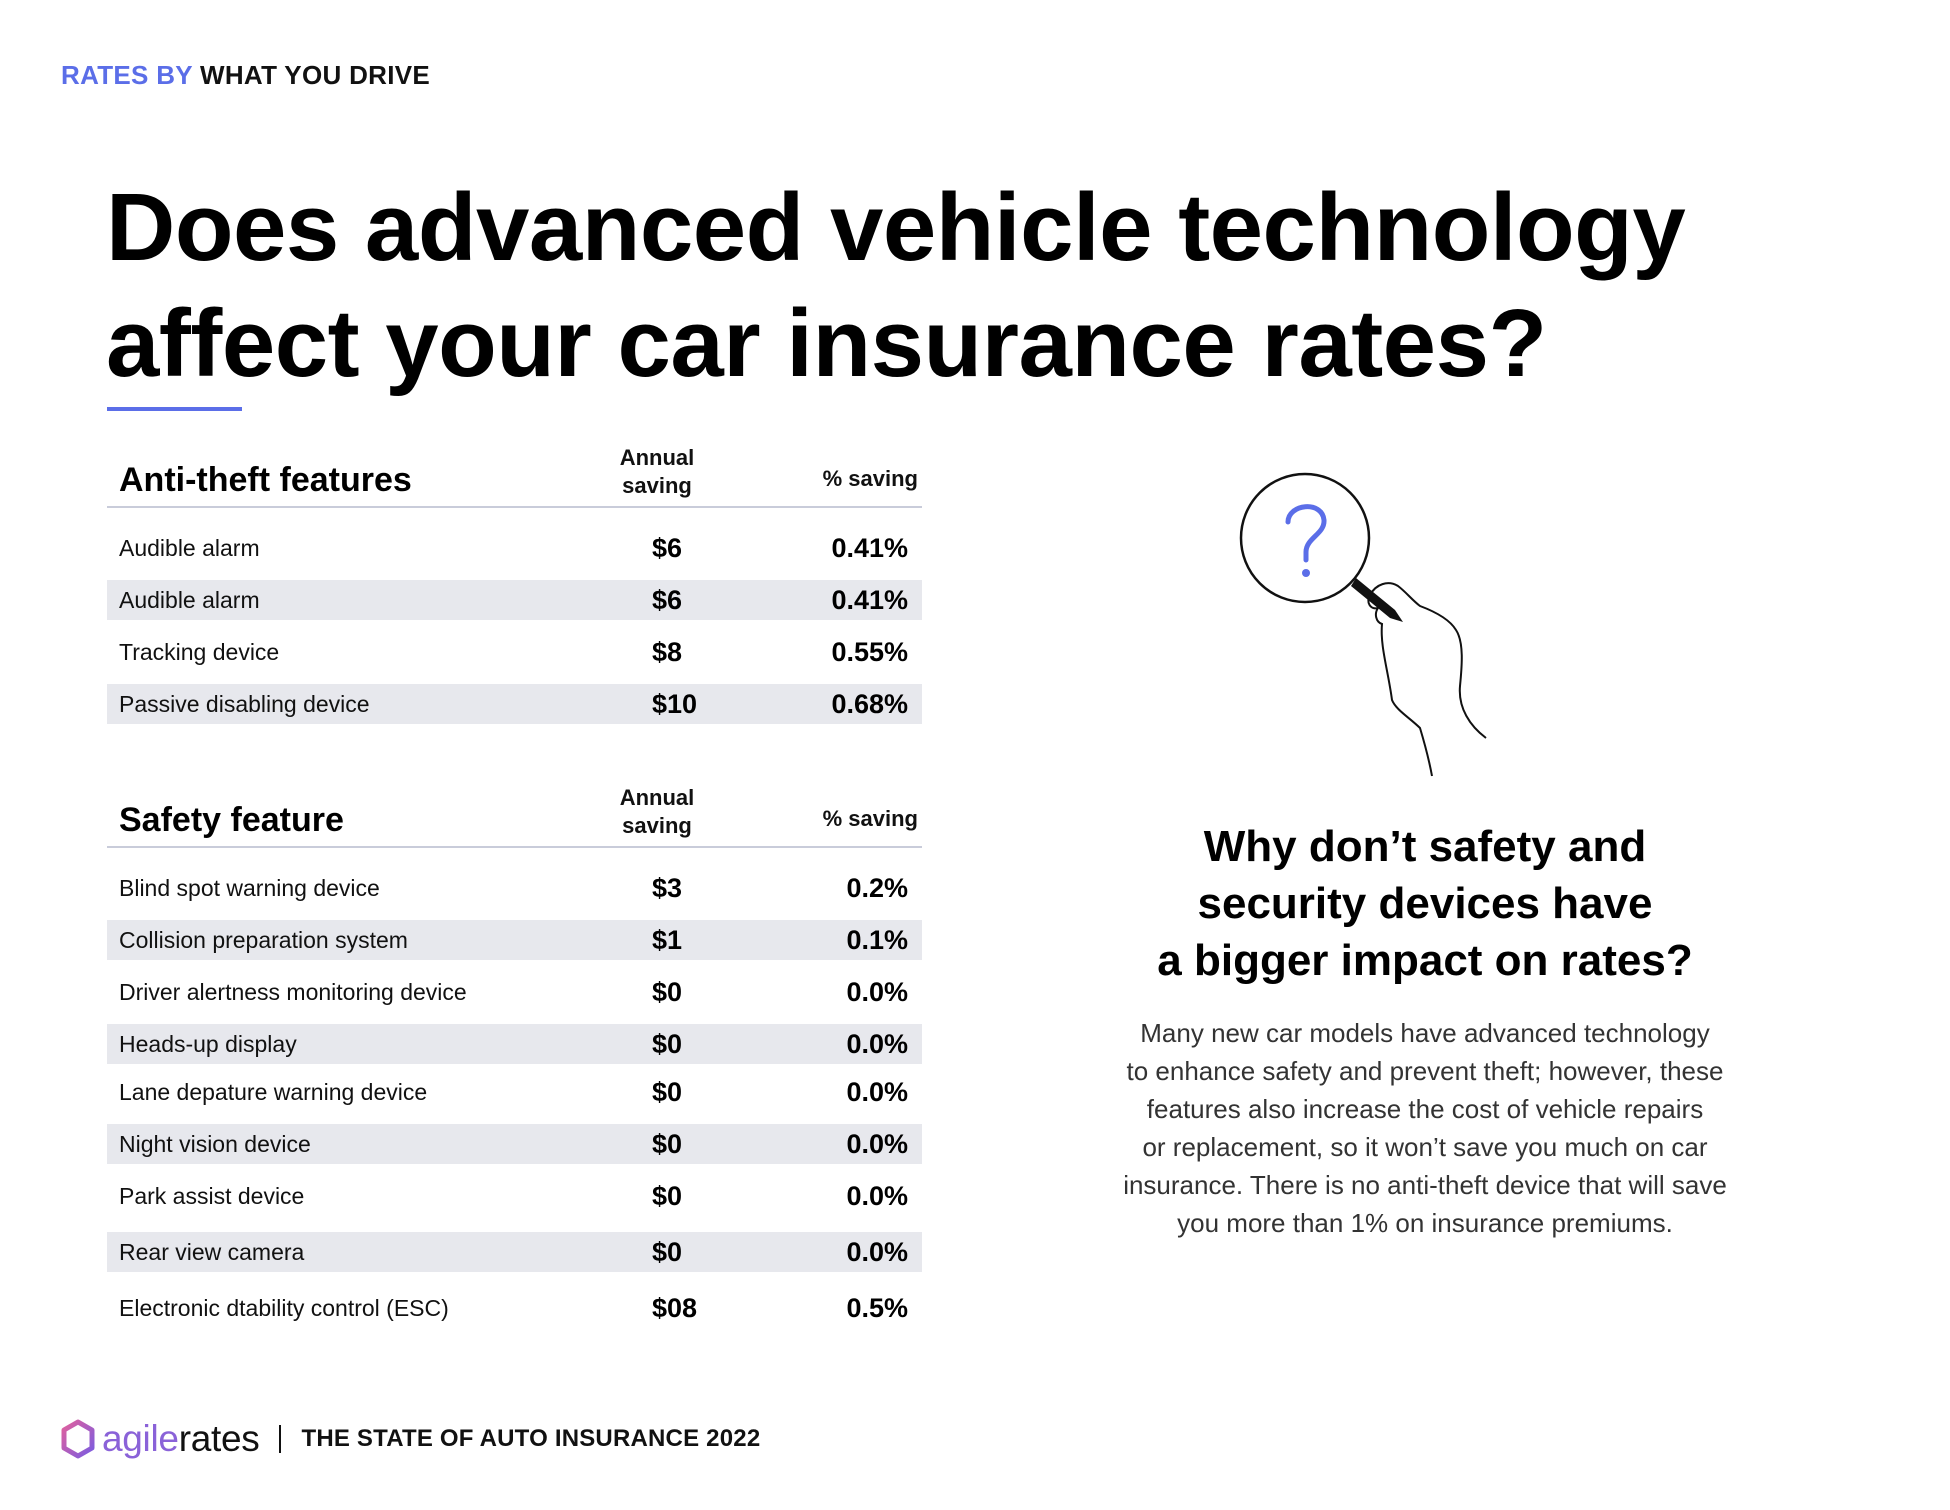 This screenshot has height=1510, width=1950. Describe the element at coordinates (174, 409) in the screenshot. I see `title-accent-bar` at that location.